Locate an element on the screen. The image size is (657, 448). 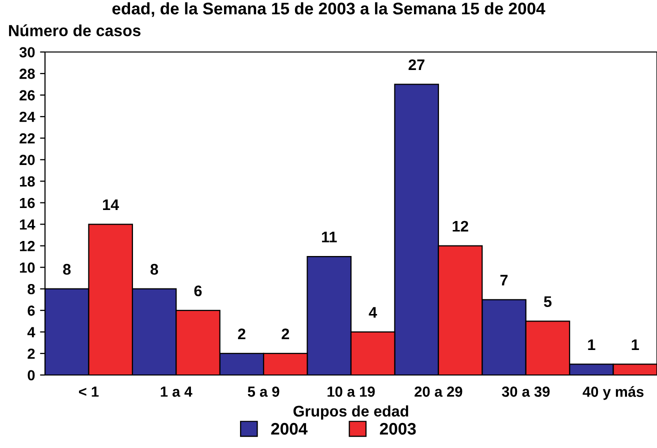
y-tick-label: 26 is located at coordinates (27, 95).